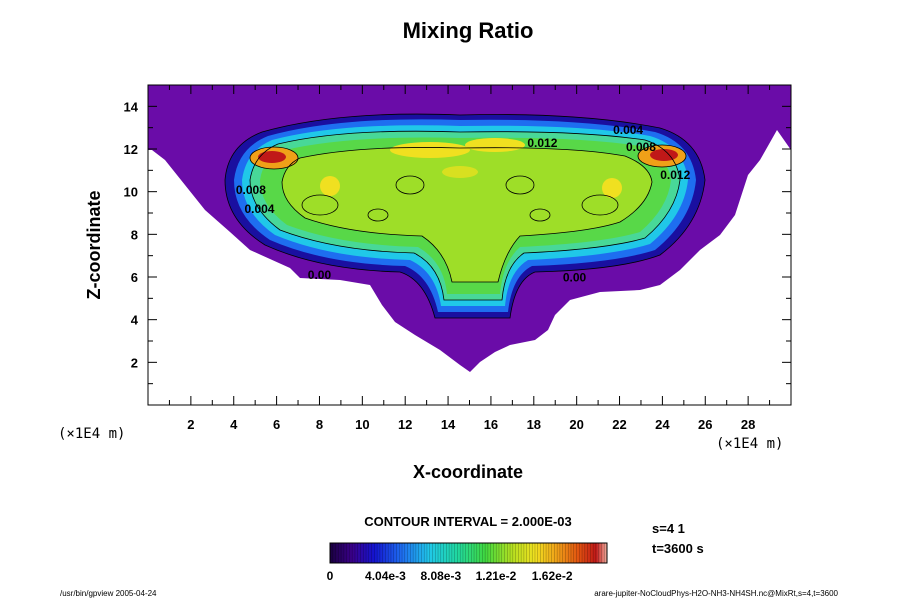  Describe the element at coordinates (319, 424) in the screenshot. I see `x-tick-label: 8` at that location.